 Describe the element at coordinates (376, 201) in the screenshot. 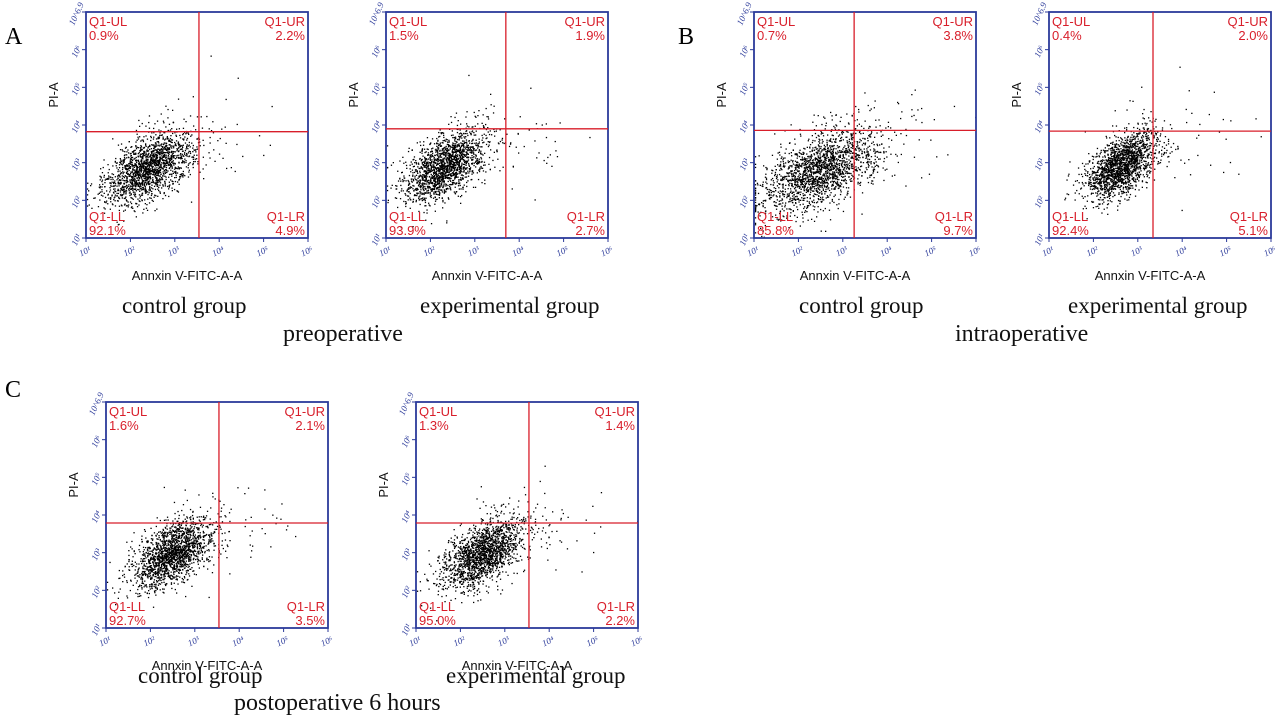

I see `y-tick-label: 10²` at that location.